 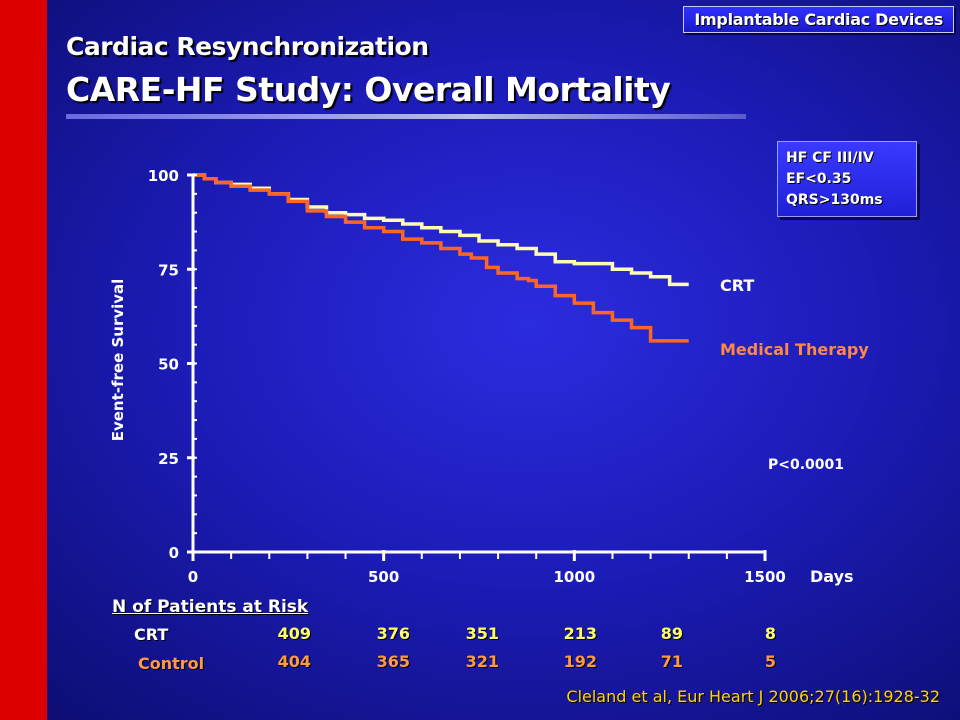 What do you see at coordinates (671, 661) in the screenshot?
I see `risk-cell: 71` at bounding box center [671, 661].